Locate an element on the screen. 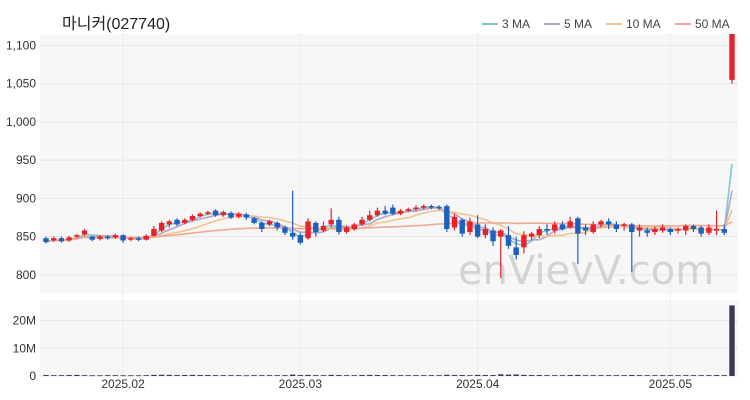  price-tick-label: 950 is located at coordinates (26, 160).